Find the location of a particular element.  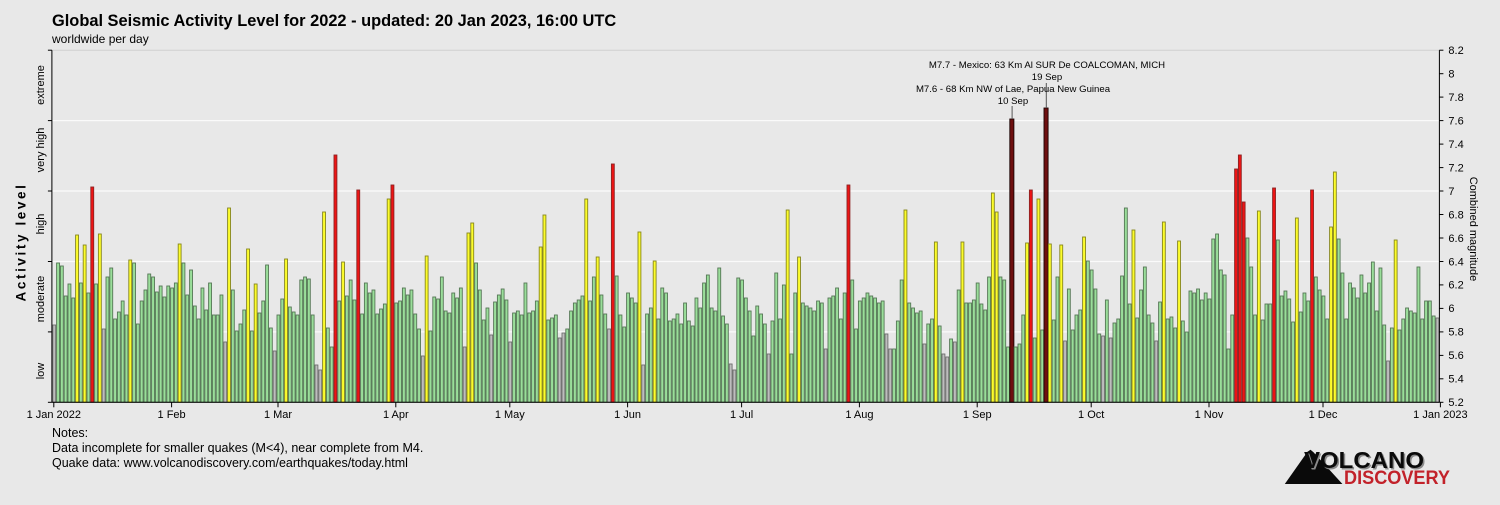

svg-text: 1 Mar is located at coordinates (278, 415).